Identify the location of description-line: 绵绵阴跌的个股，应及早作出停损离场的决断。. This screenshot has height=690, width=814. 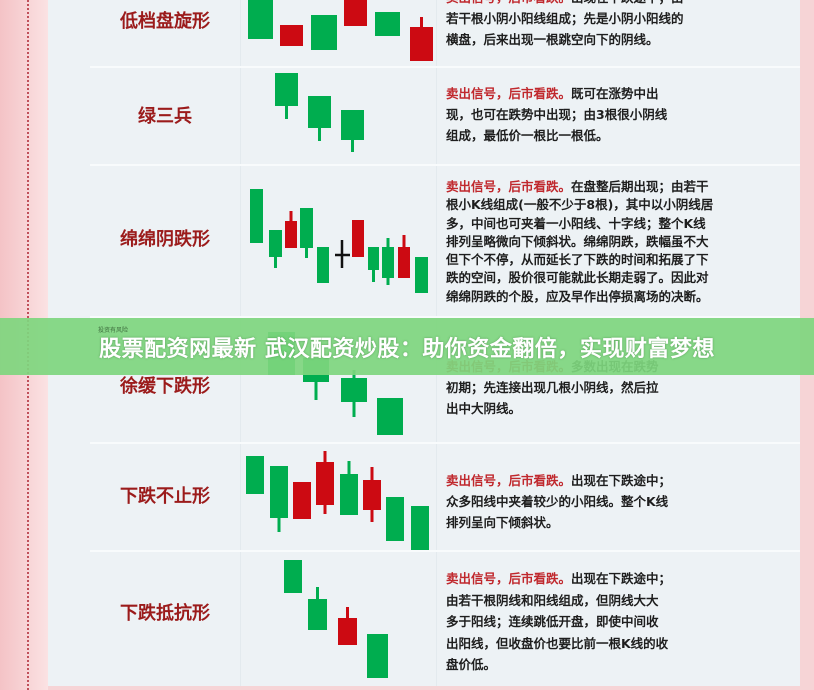
(591, 297).